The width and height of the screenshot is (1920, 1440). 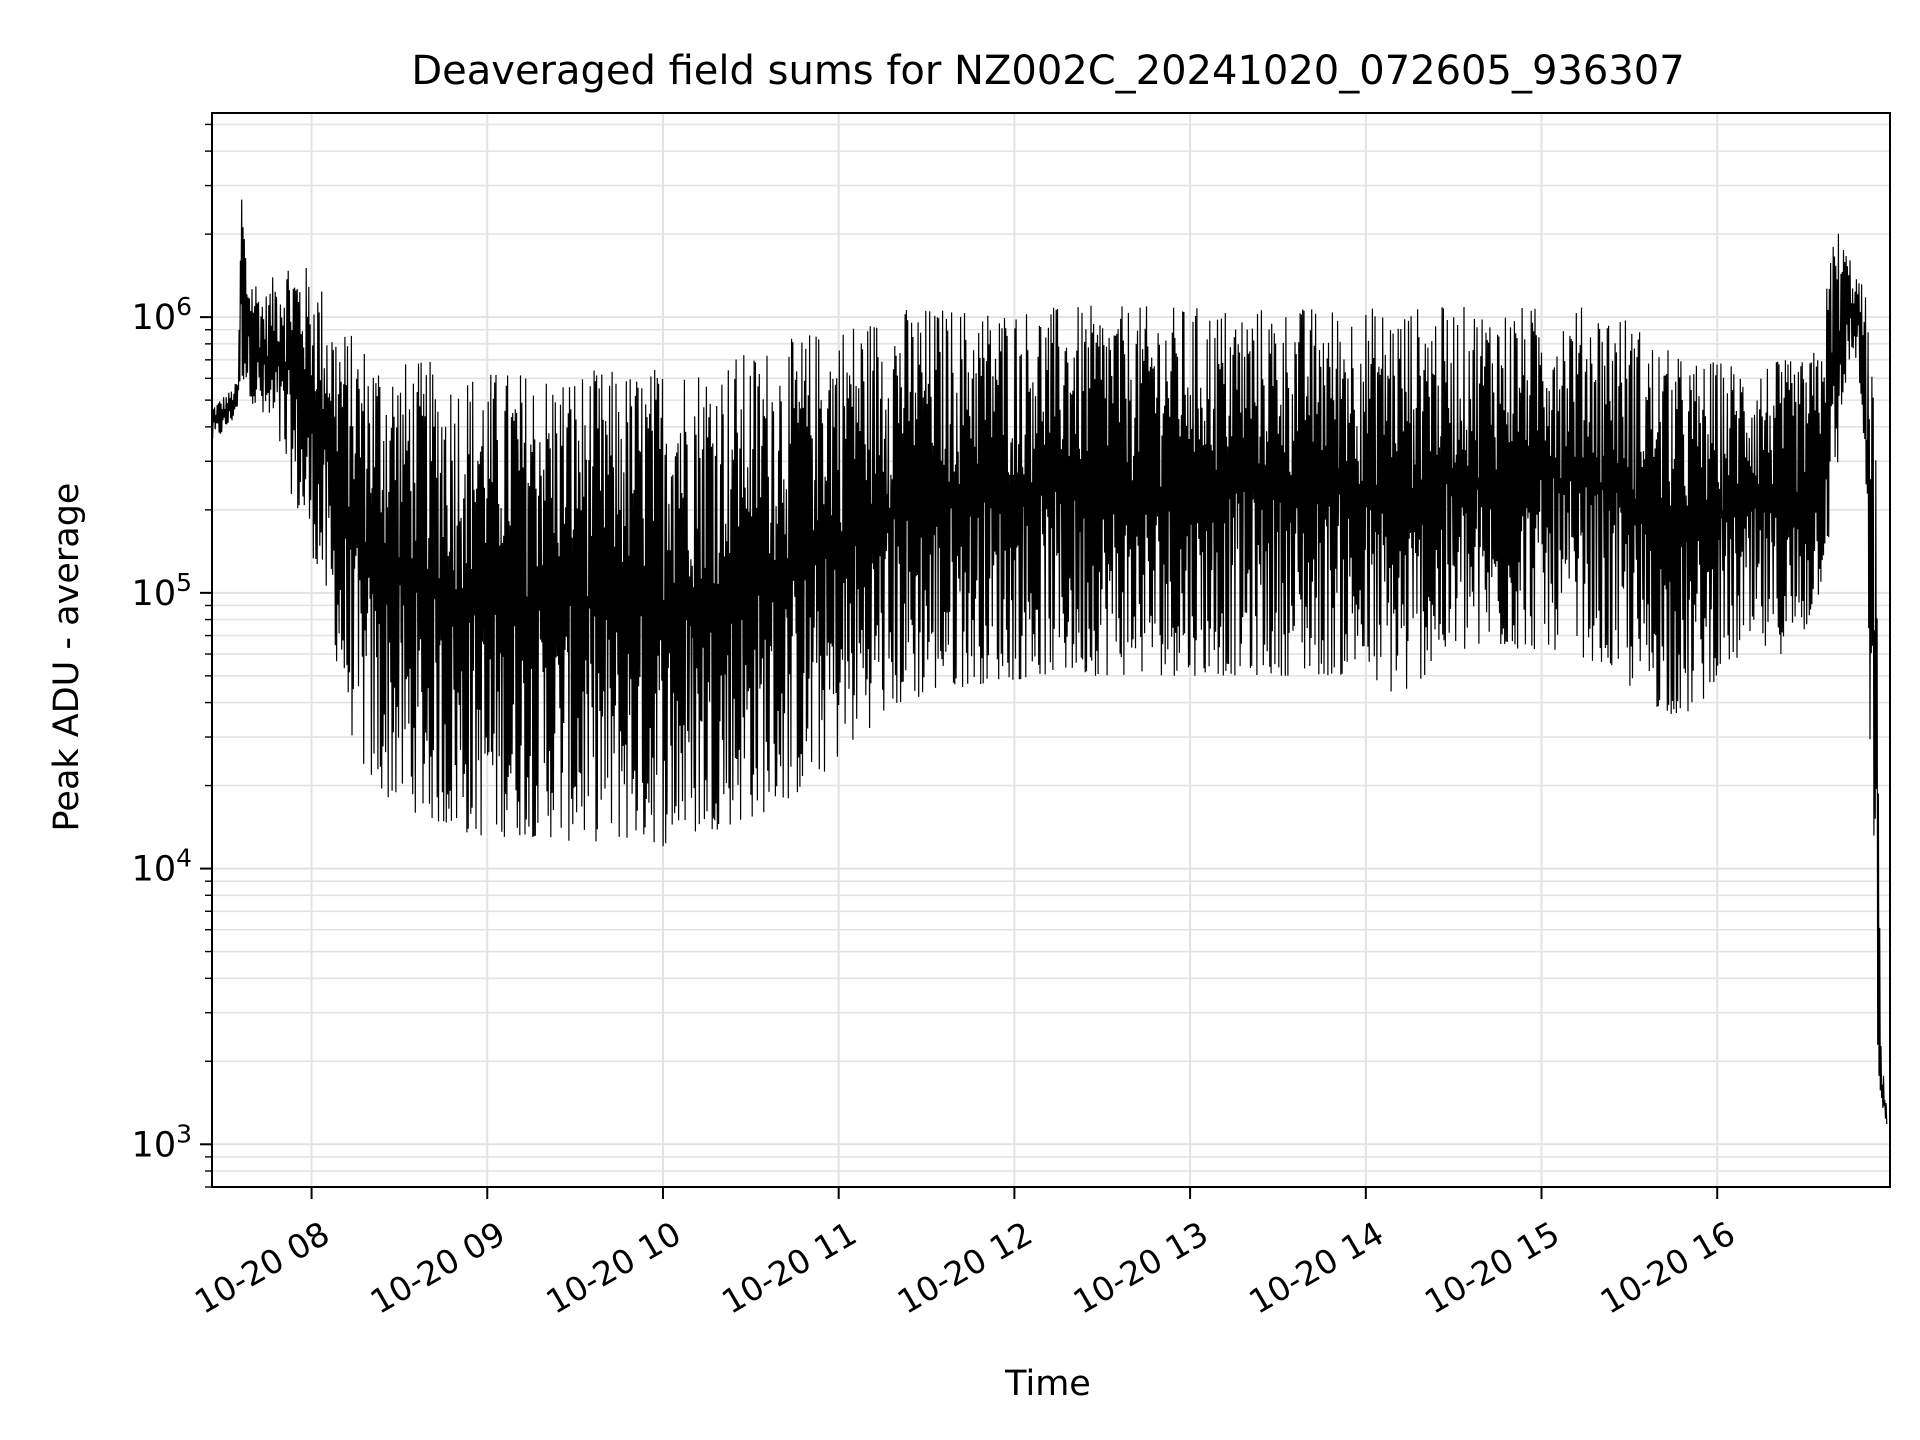 I want to click on y-axis-label: Peak ADU - average, so click(x=67, y=657).